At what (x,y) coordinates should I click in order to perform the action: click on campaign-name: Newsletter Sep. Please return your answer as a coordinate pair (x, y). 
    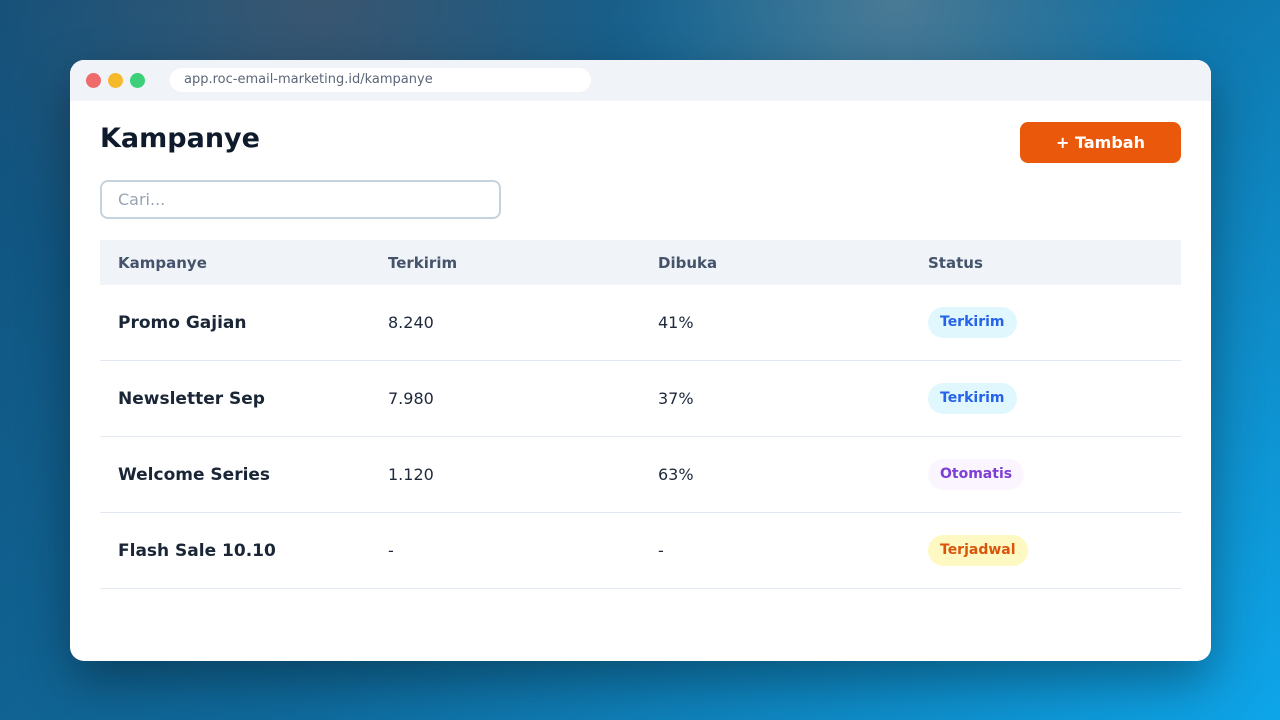
    Looking at the image, I should click on (191, 398).